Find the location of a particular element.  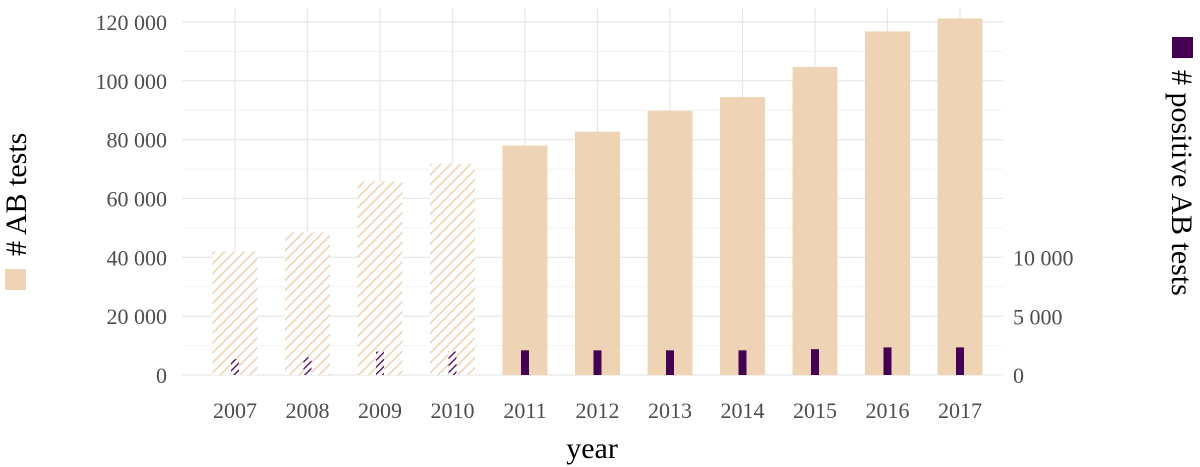

right-axis-tick-label: 5 000 is located at coordinates (1038, 316).